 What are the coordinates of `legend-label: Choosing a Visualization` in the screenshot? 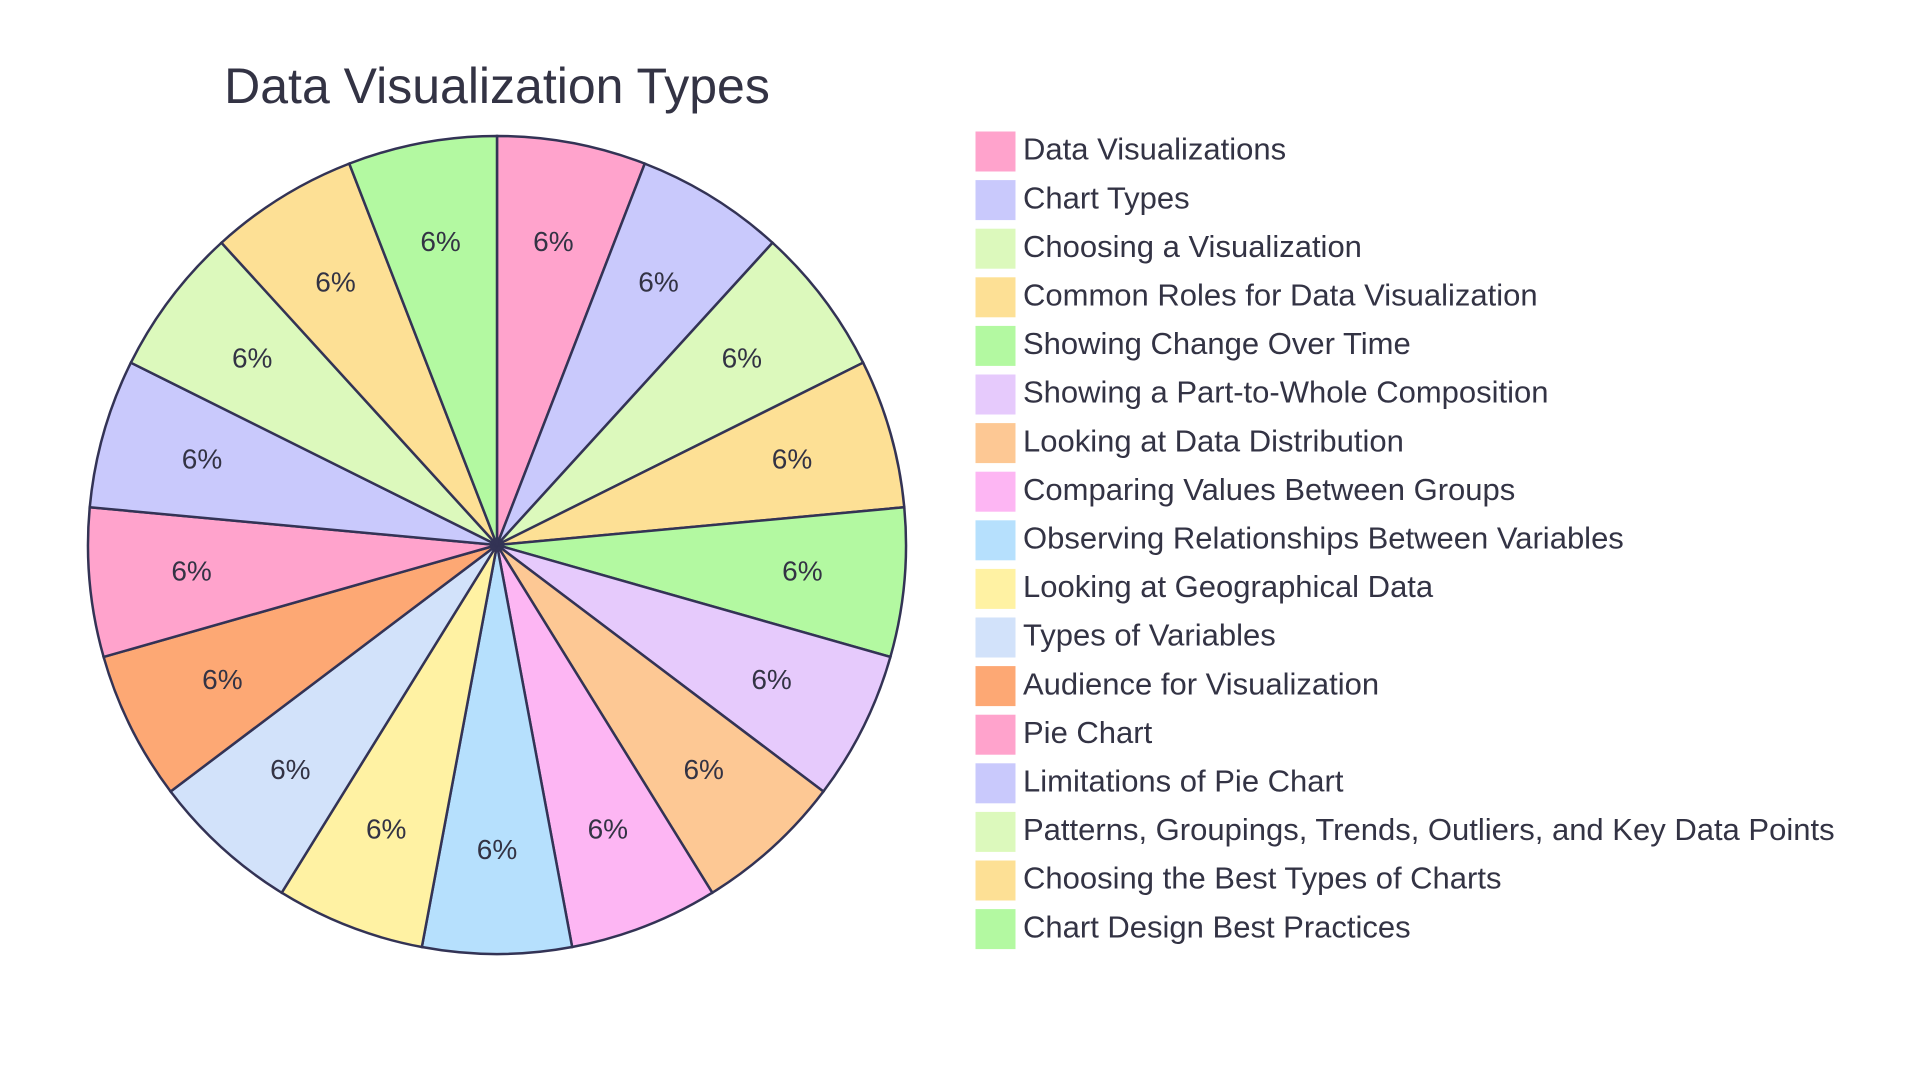 It's located at (1192, 246).